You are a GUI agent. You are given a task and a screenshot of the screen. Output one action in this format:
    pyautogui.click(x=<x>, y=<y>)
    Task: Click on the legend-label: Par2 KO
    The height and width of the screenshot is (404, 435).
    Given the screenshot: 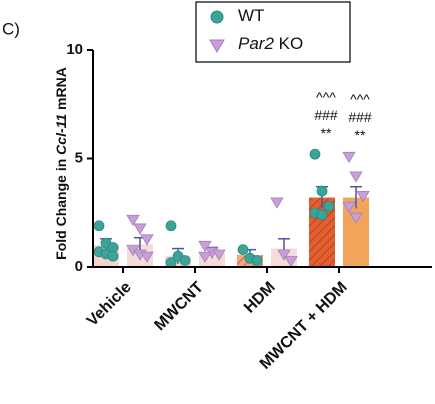 What is the action you would take?
    pyautogui.click(x=270, y=43)
    